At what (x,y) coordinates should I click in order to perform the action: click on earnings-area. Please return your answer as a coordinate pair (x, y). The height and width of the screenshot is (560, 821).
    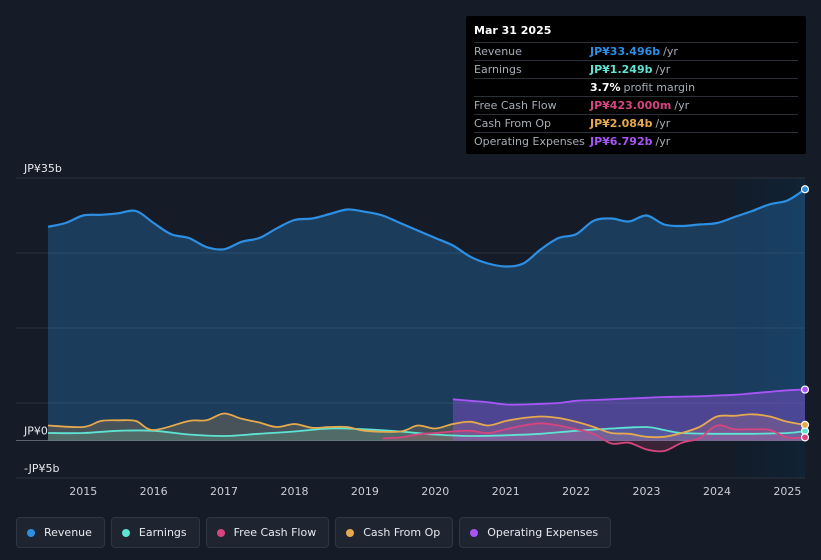
    Looking at the image, I should click on (426, 433).